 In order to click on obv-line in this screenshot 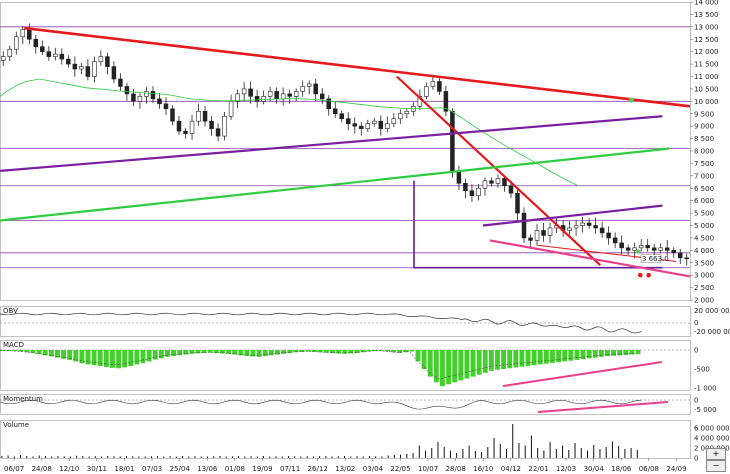, I will do `click(321, 323)`.